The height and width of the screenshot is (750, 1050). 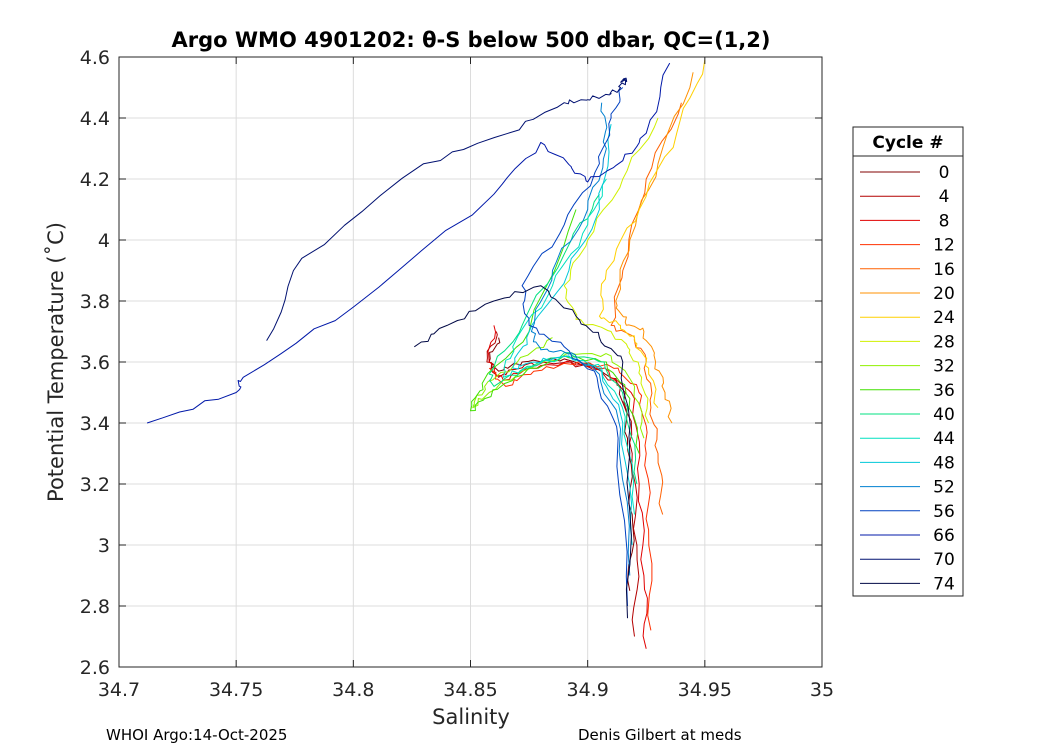 I want to click on legend-label-28: 28, so click(x=944, y=342).